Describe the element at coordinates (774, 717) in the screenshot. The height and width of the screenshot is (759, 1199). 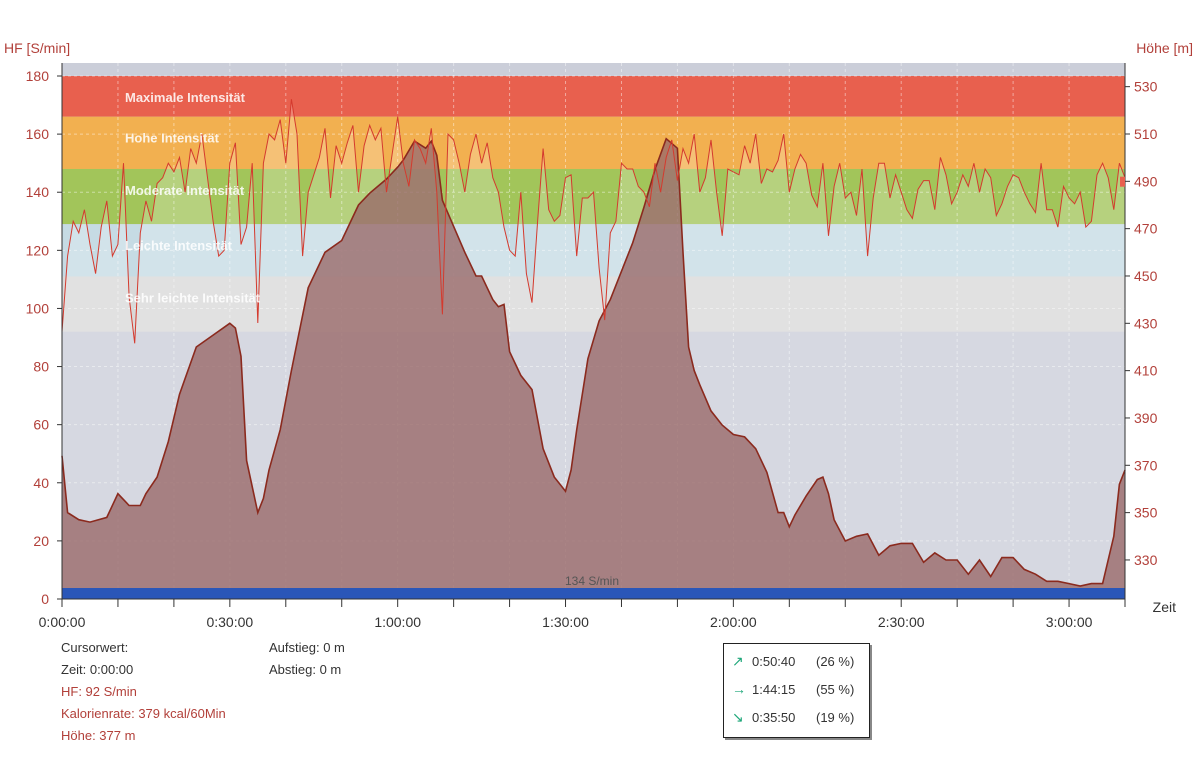
I see `stats-time: 0:35:50` at that location.